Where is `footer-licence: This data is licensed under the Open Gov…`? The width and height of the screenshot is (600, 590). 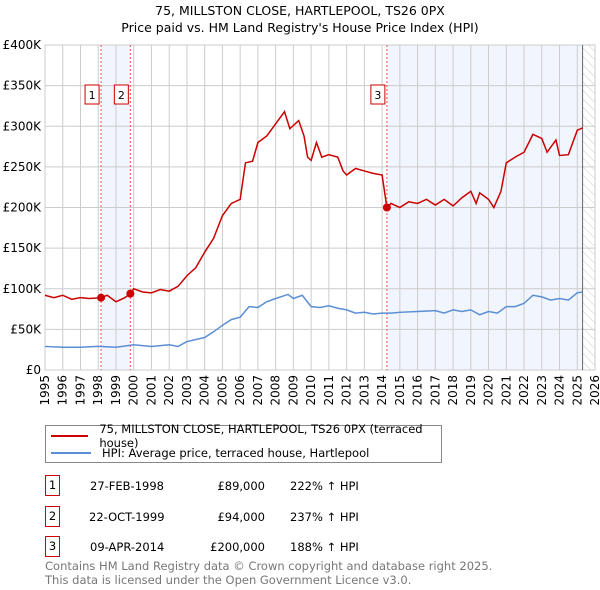 footer-licence: This data is licensed under the Open Gov… is located at coordinates (228, 580).